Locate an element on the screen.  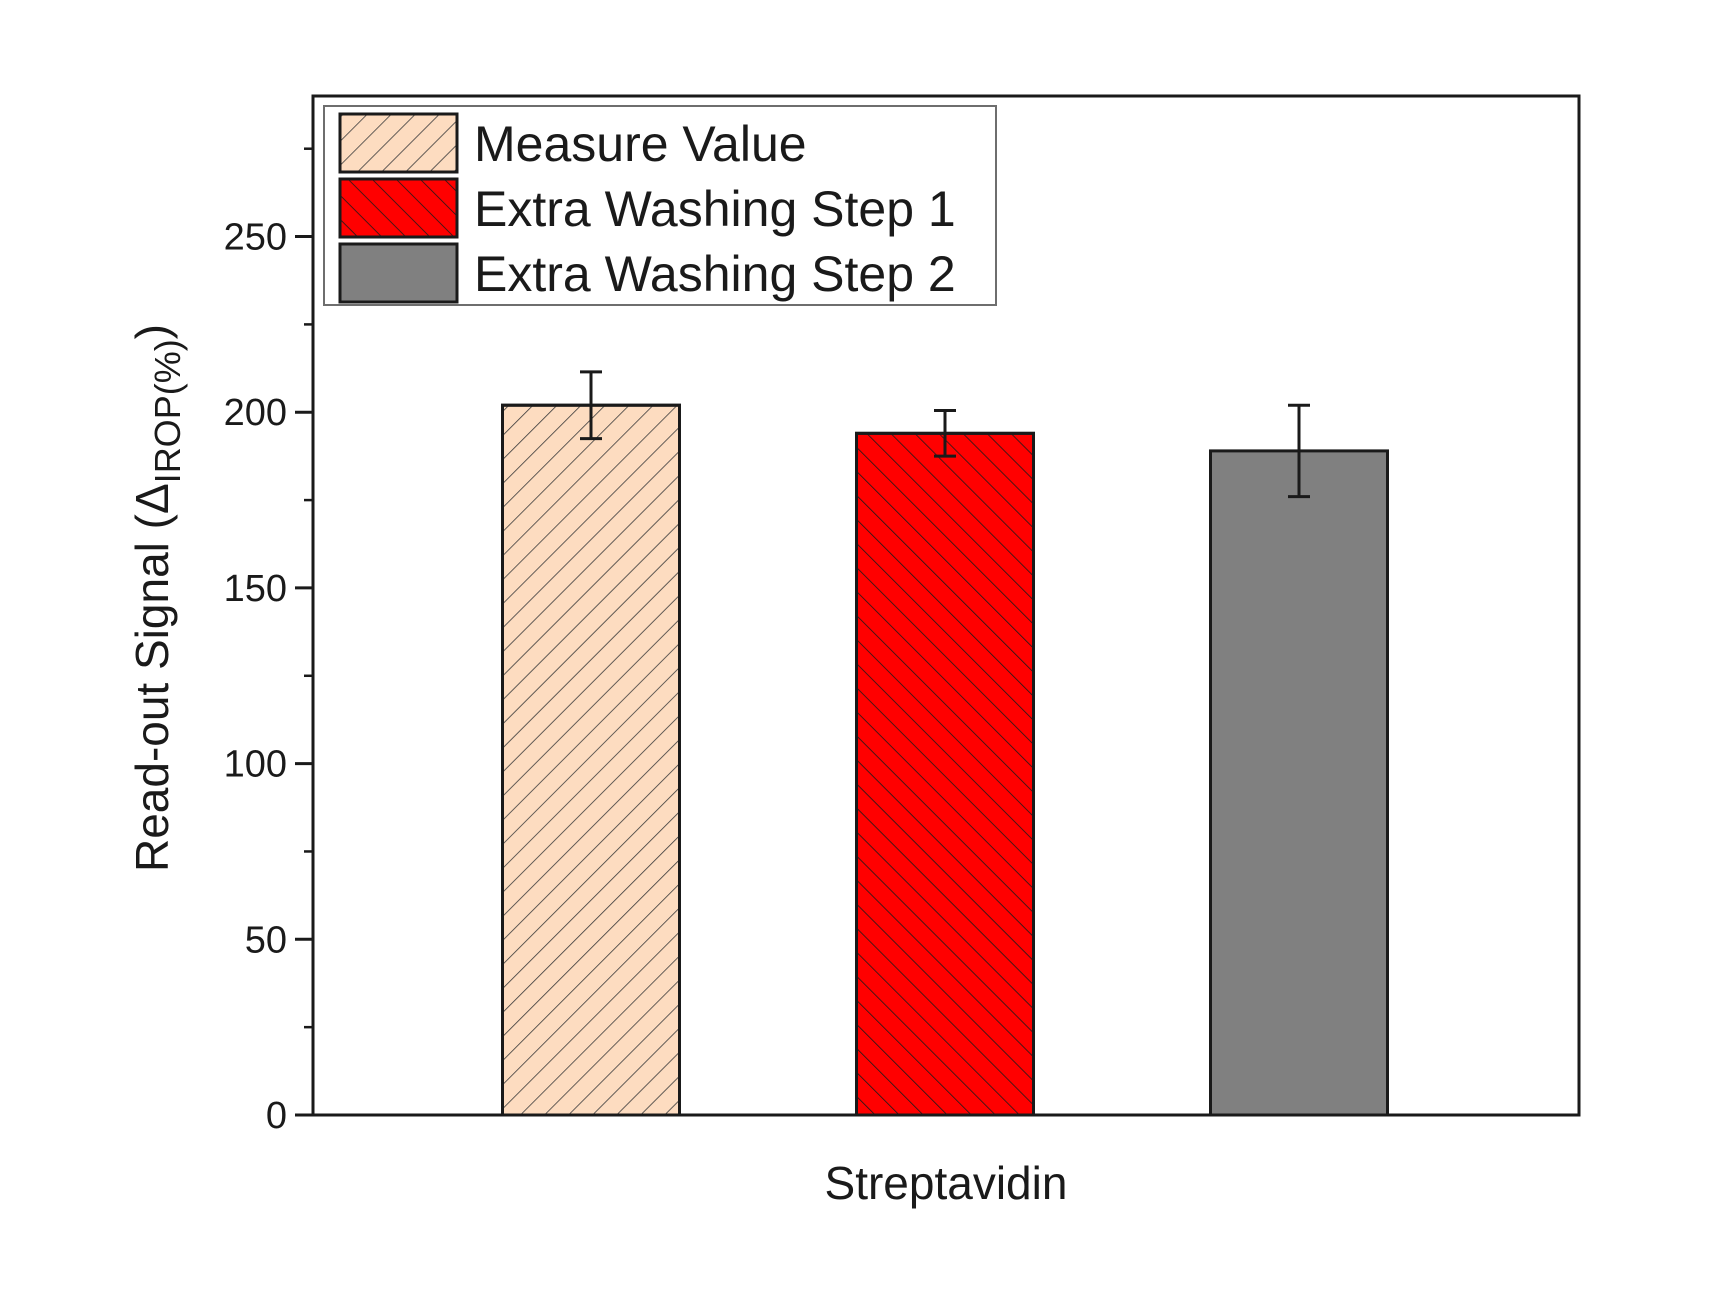
svg-text: Read-out Signal (ΔIROP(%)) is located at coordinates (157, 598).